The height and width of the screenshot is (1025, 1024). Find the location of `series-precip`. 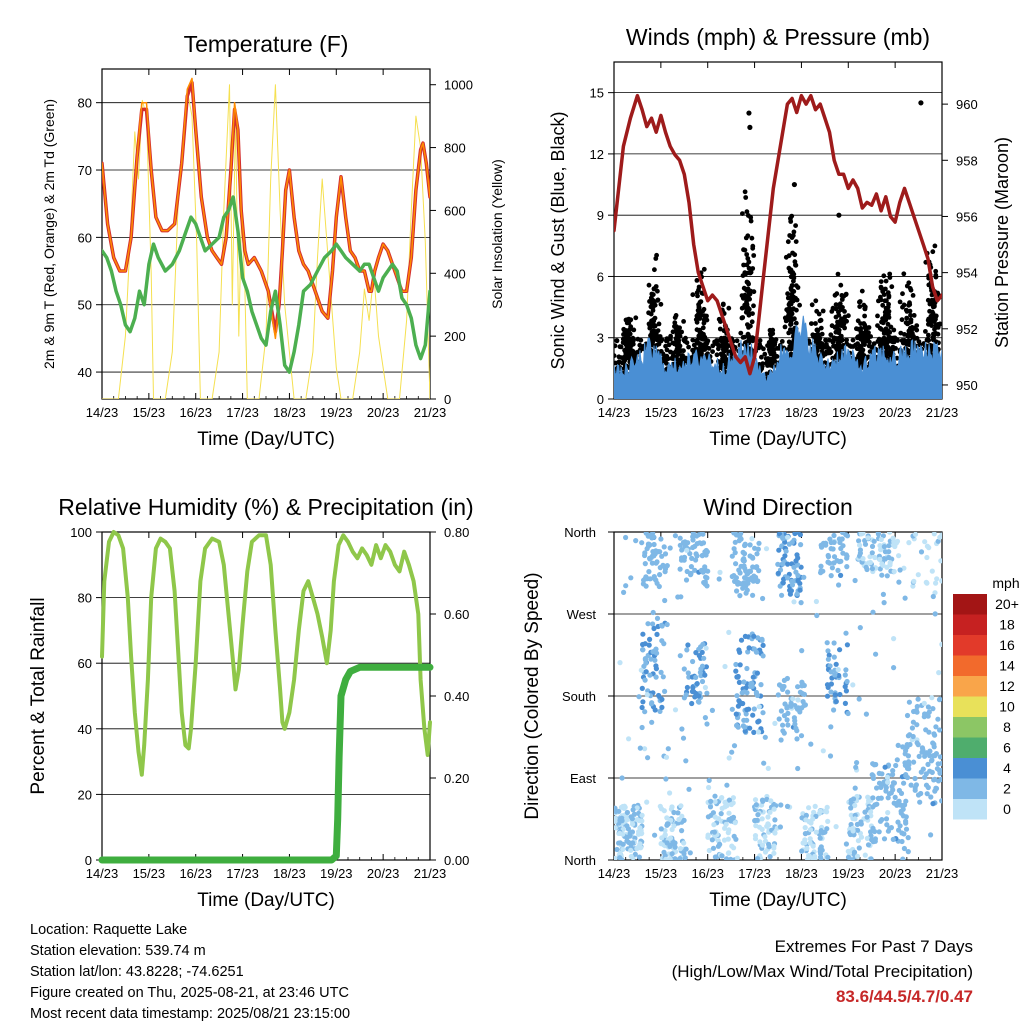

series-precip is located at coordinates (266, 763).